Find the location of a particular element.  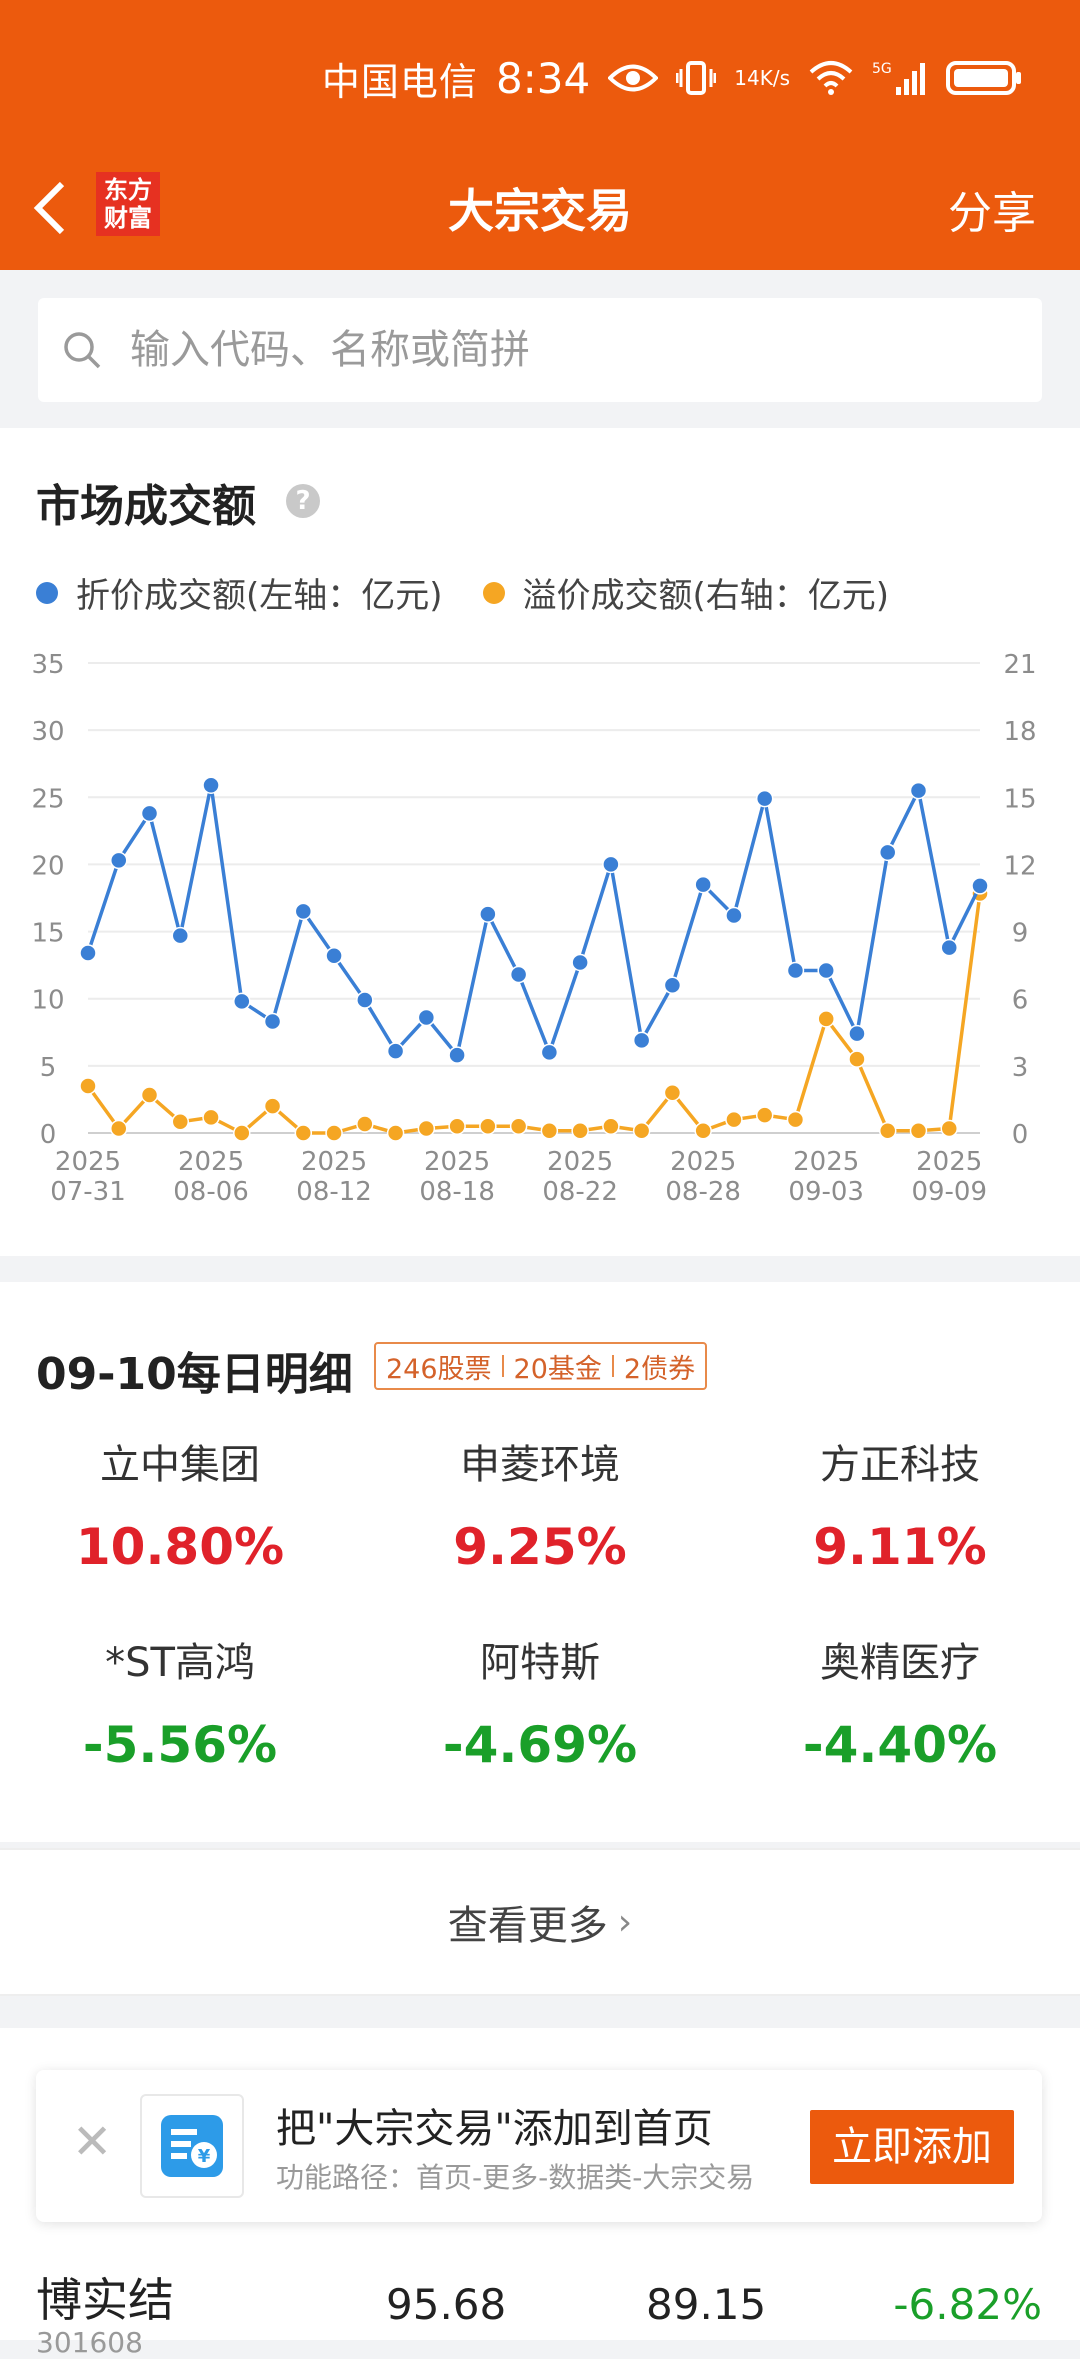

detail-title: 09-10每日明细 is located at coordinates (194, 1374).